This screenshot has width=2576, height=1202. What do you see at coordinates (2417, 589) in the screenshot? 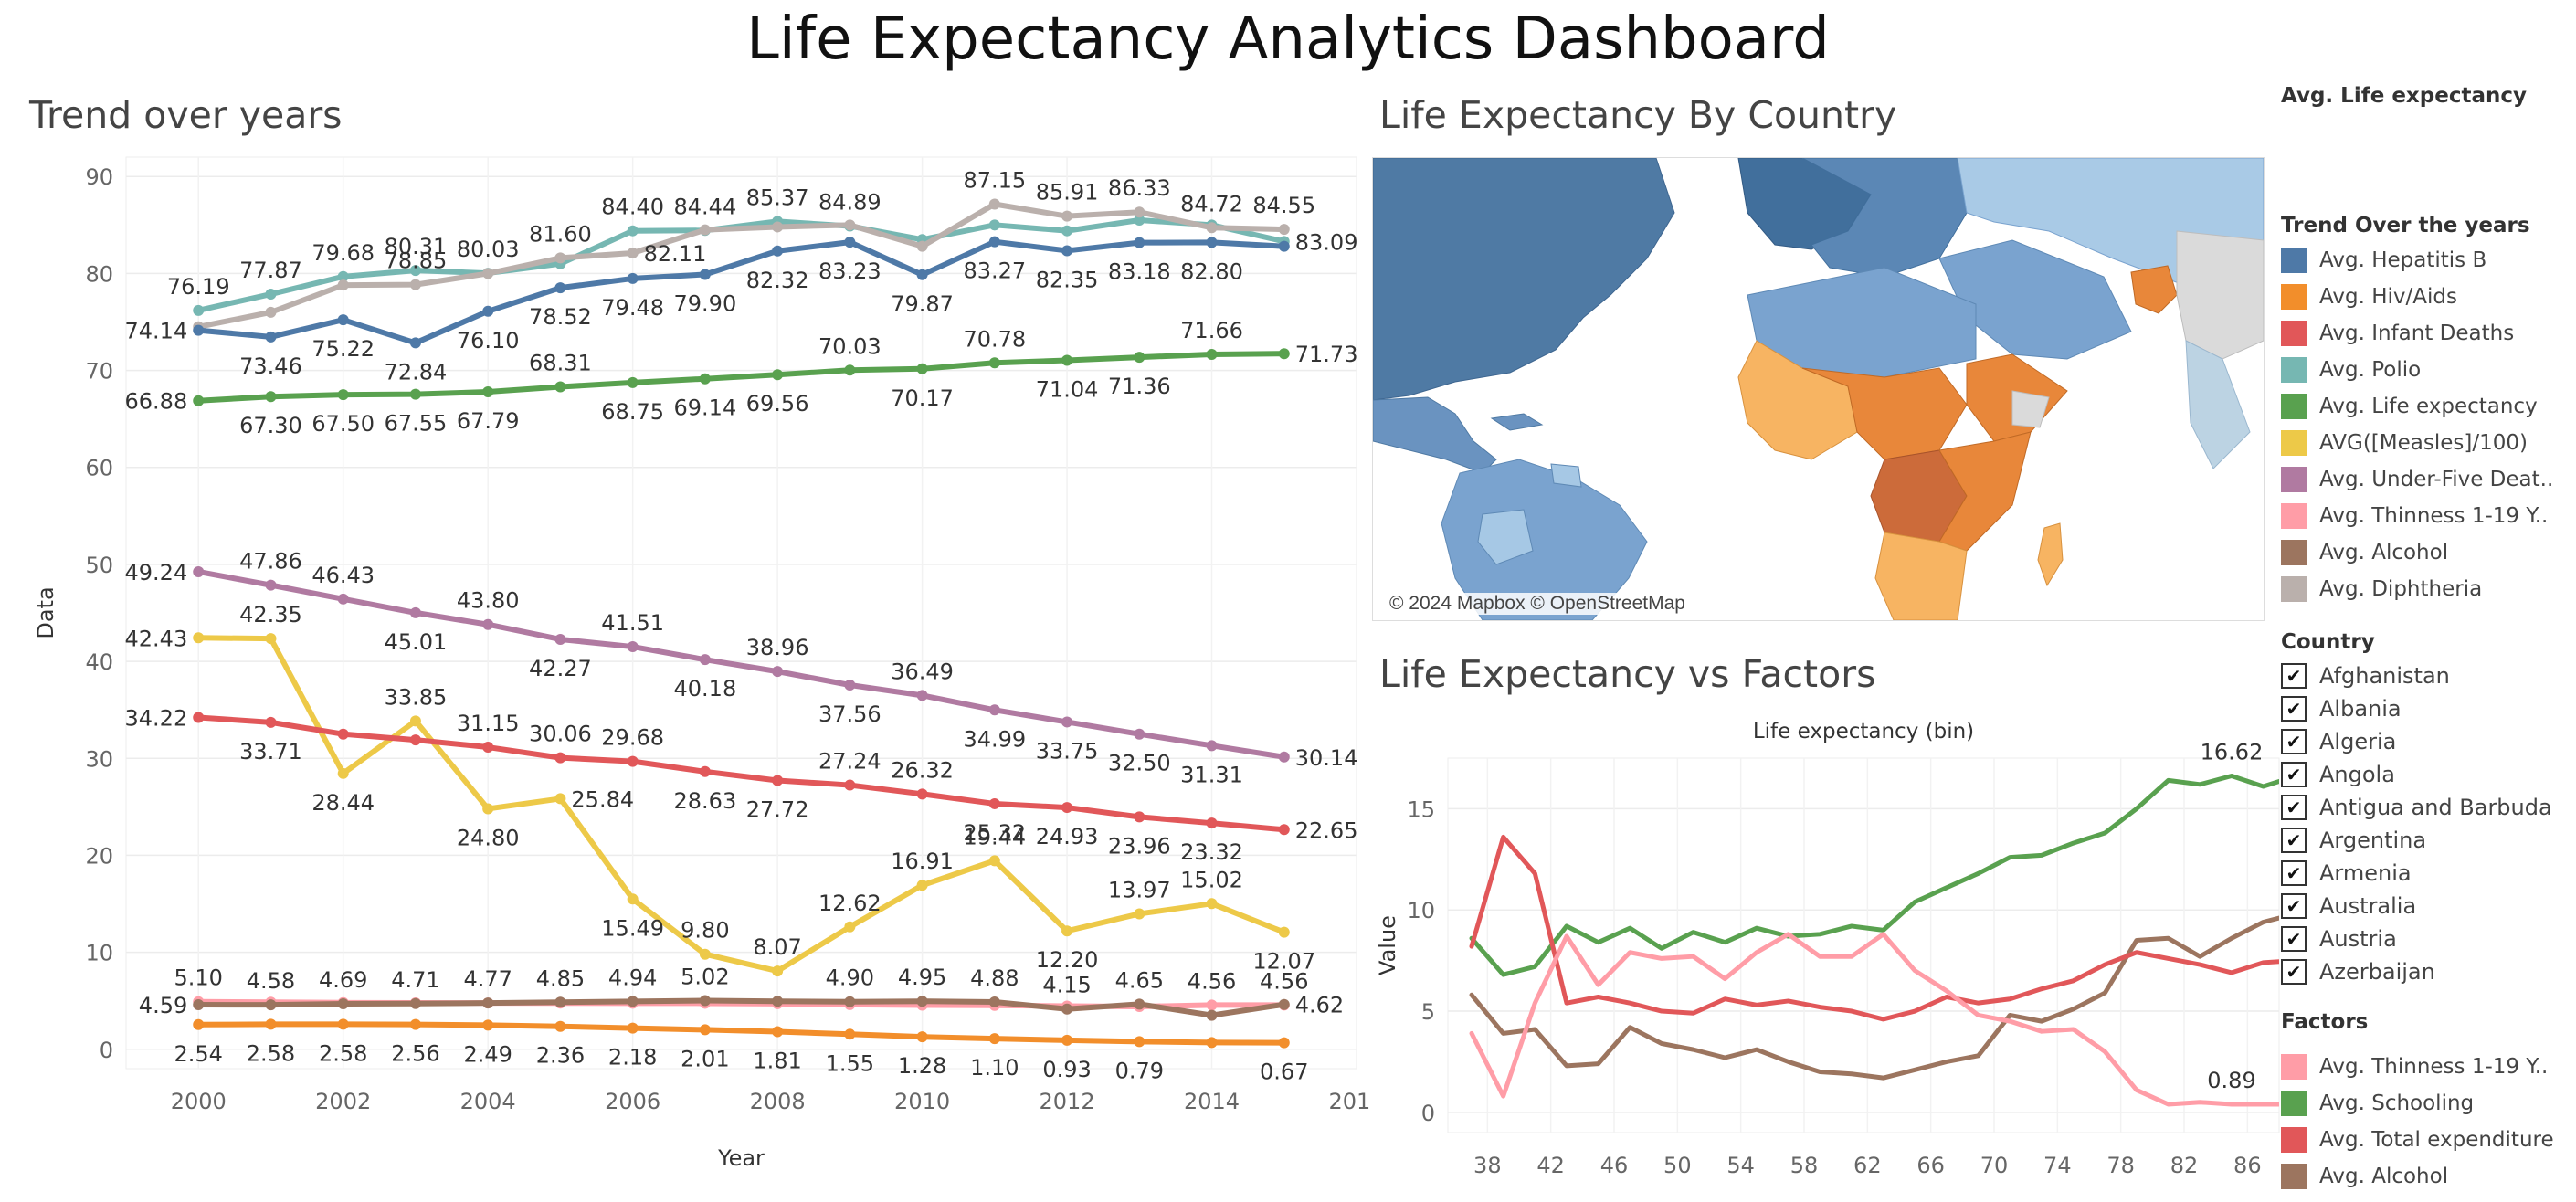
I see `trend-legend-item-avg-diphtheria: Avg. Diphtheria` at bounding box center [2417, 589].